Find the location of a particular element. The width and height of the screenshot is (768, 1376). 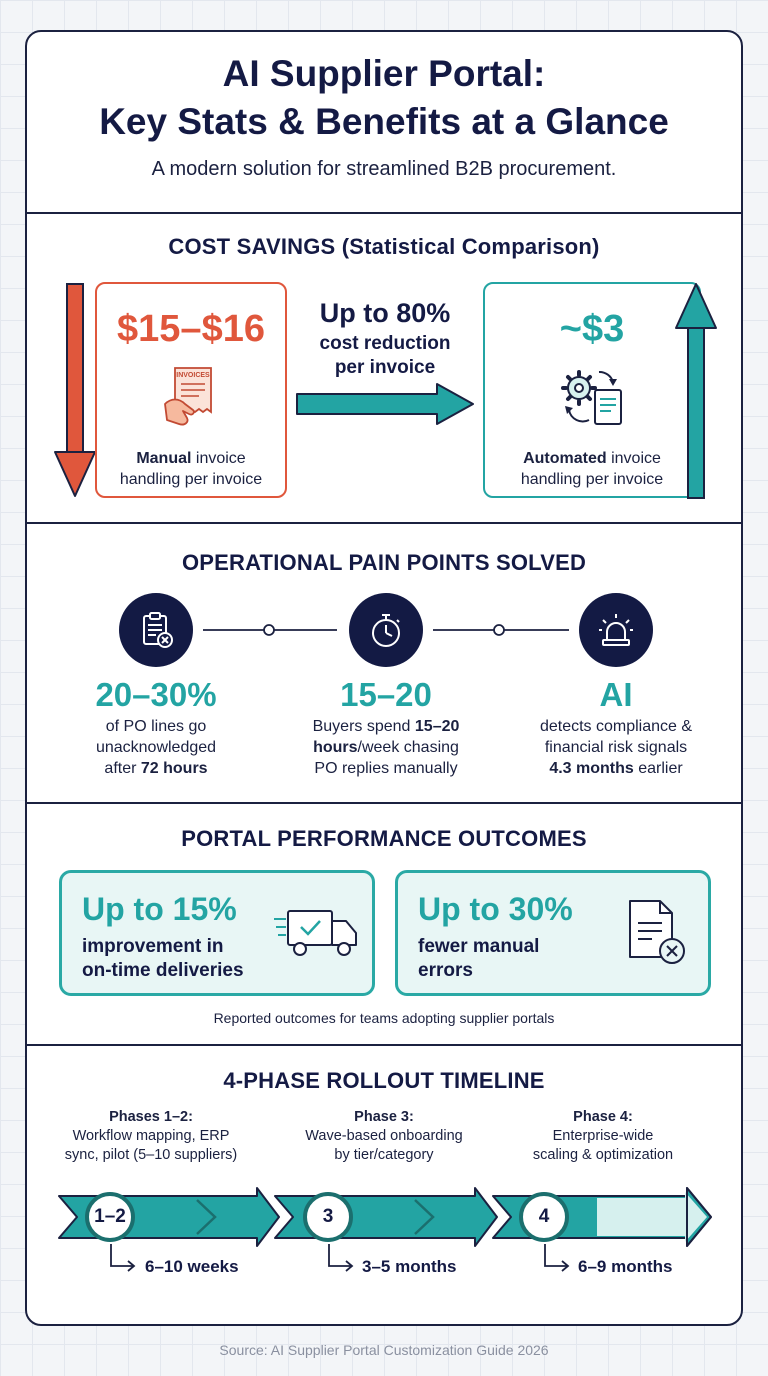

invoice-icon-label: INVOICES is located at coordinates (193, 375).